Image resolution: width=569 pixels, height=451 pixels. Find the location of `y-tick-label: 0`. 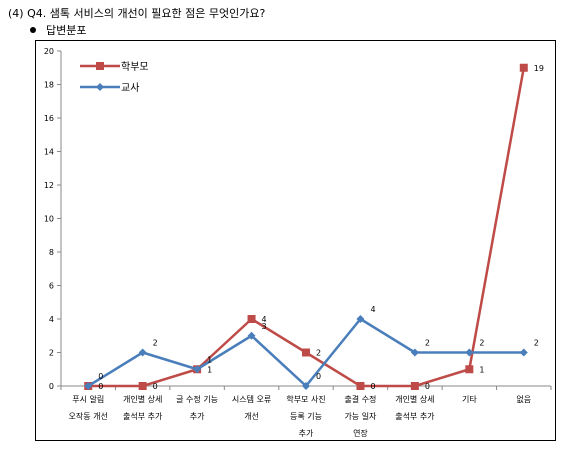

y-tick-label: 0 is located at coordinates (51, 386).